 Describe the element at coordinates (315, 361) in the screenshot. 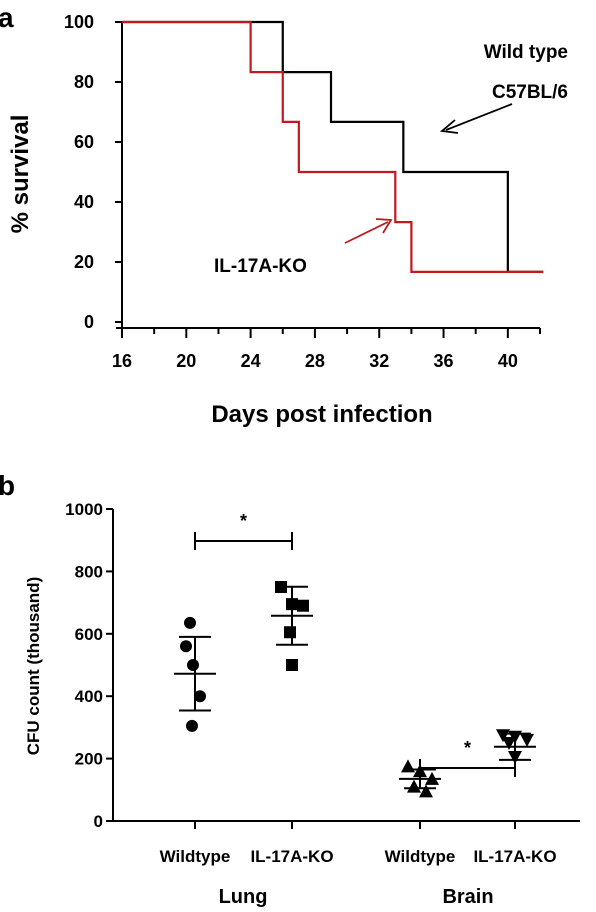

I see `x-tick-label-a: 28` at that location.